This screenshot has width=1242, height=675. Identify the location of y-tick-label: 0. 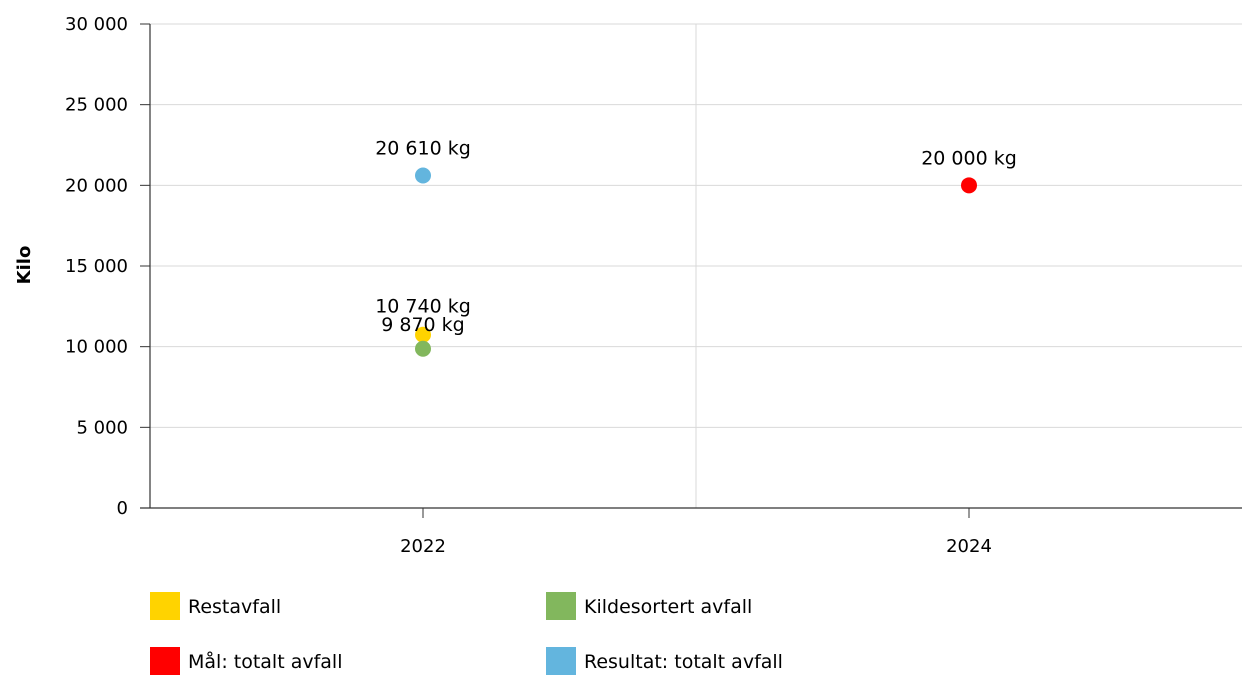
(122, 508).